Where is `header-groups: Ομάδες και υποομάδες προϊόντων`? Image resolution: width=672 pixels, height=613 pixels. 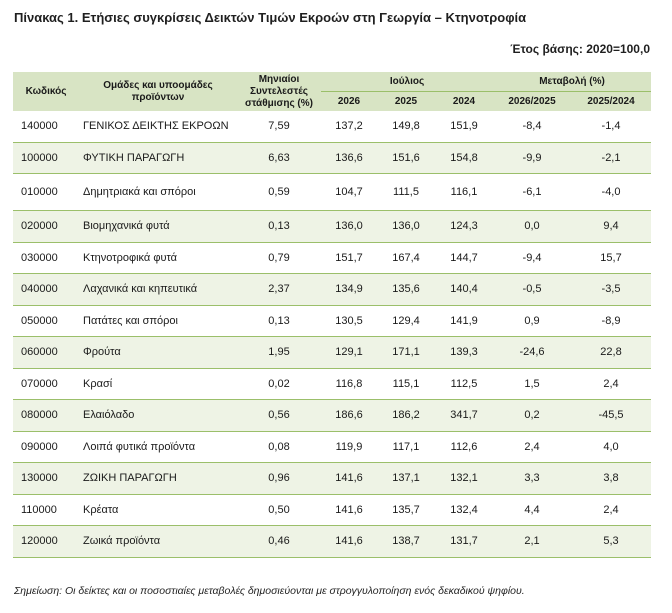 header-groups: Ομάδες και υποομάδες προϊόντων is located at coordinates (158, 91).